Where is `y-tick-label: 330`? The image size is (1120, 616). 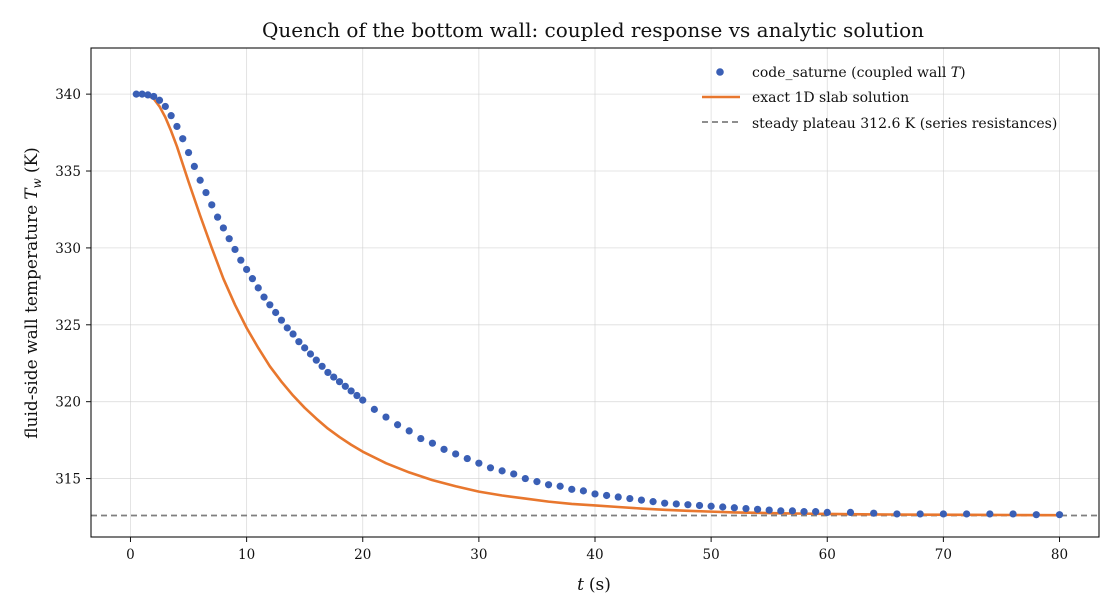
y-tick-label: 330 is located at coordinates (68, 249).